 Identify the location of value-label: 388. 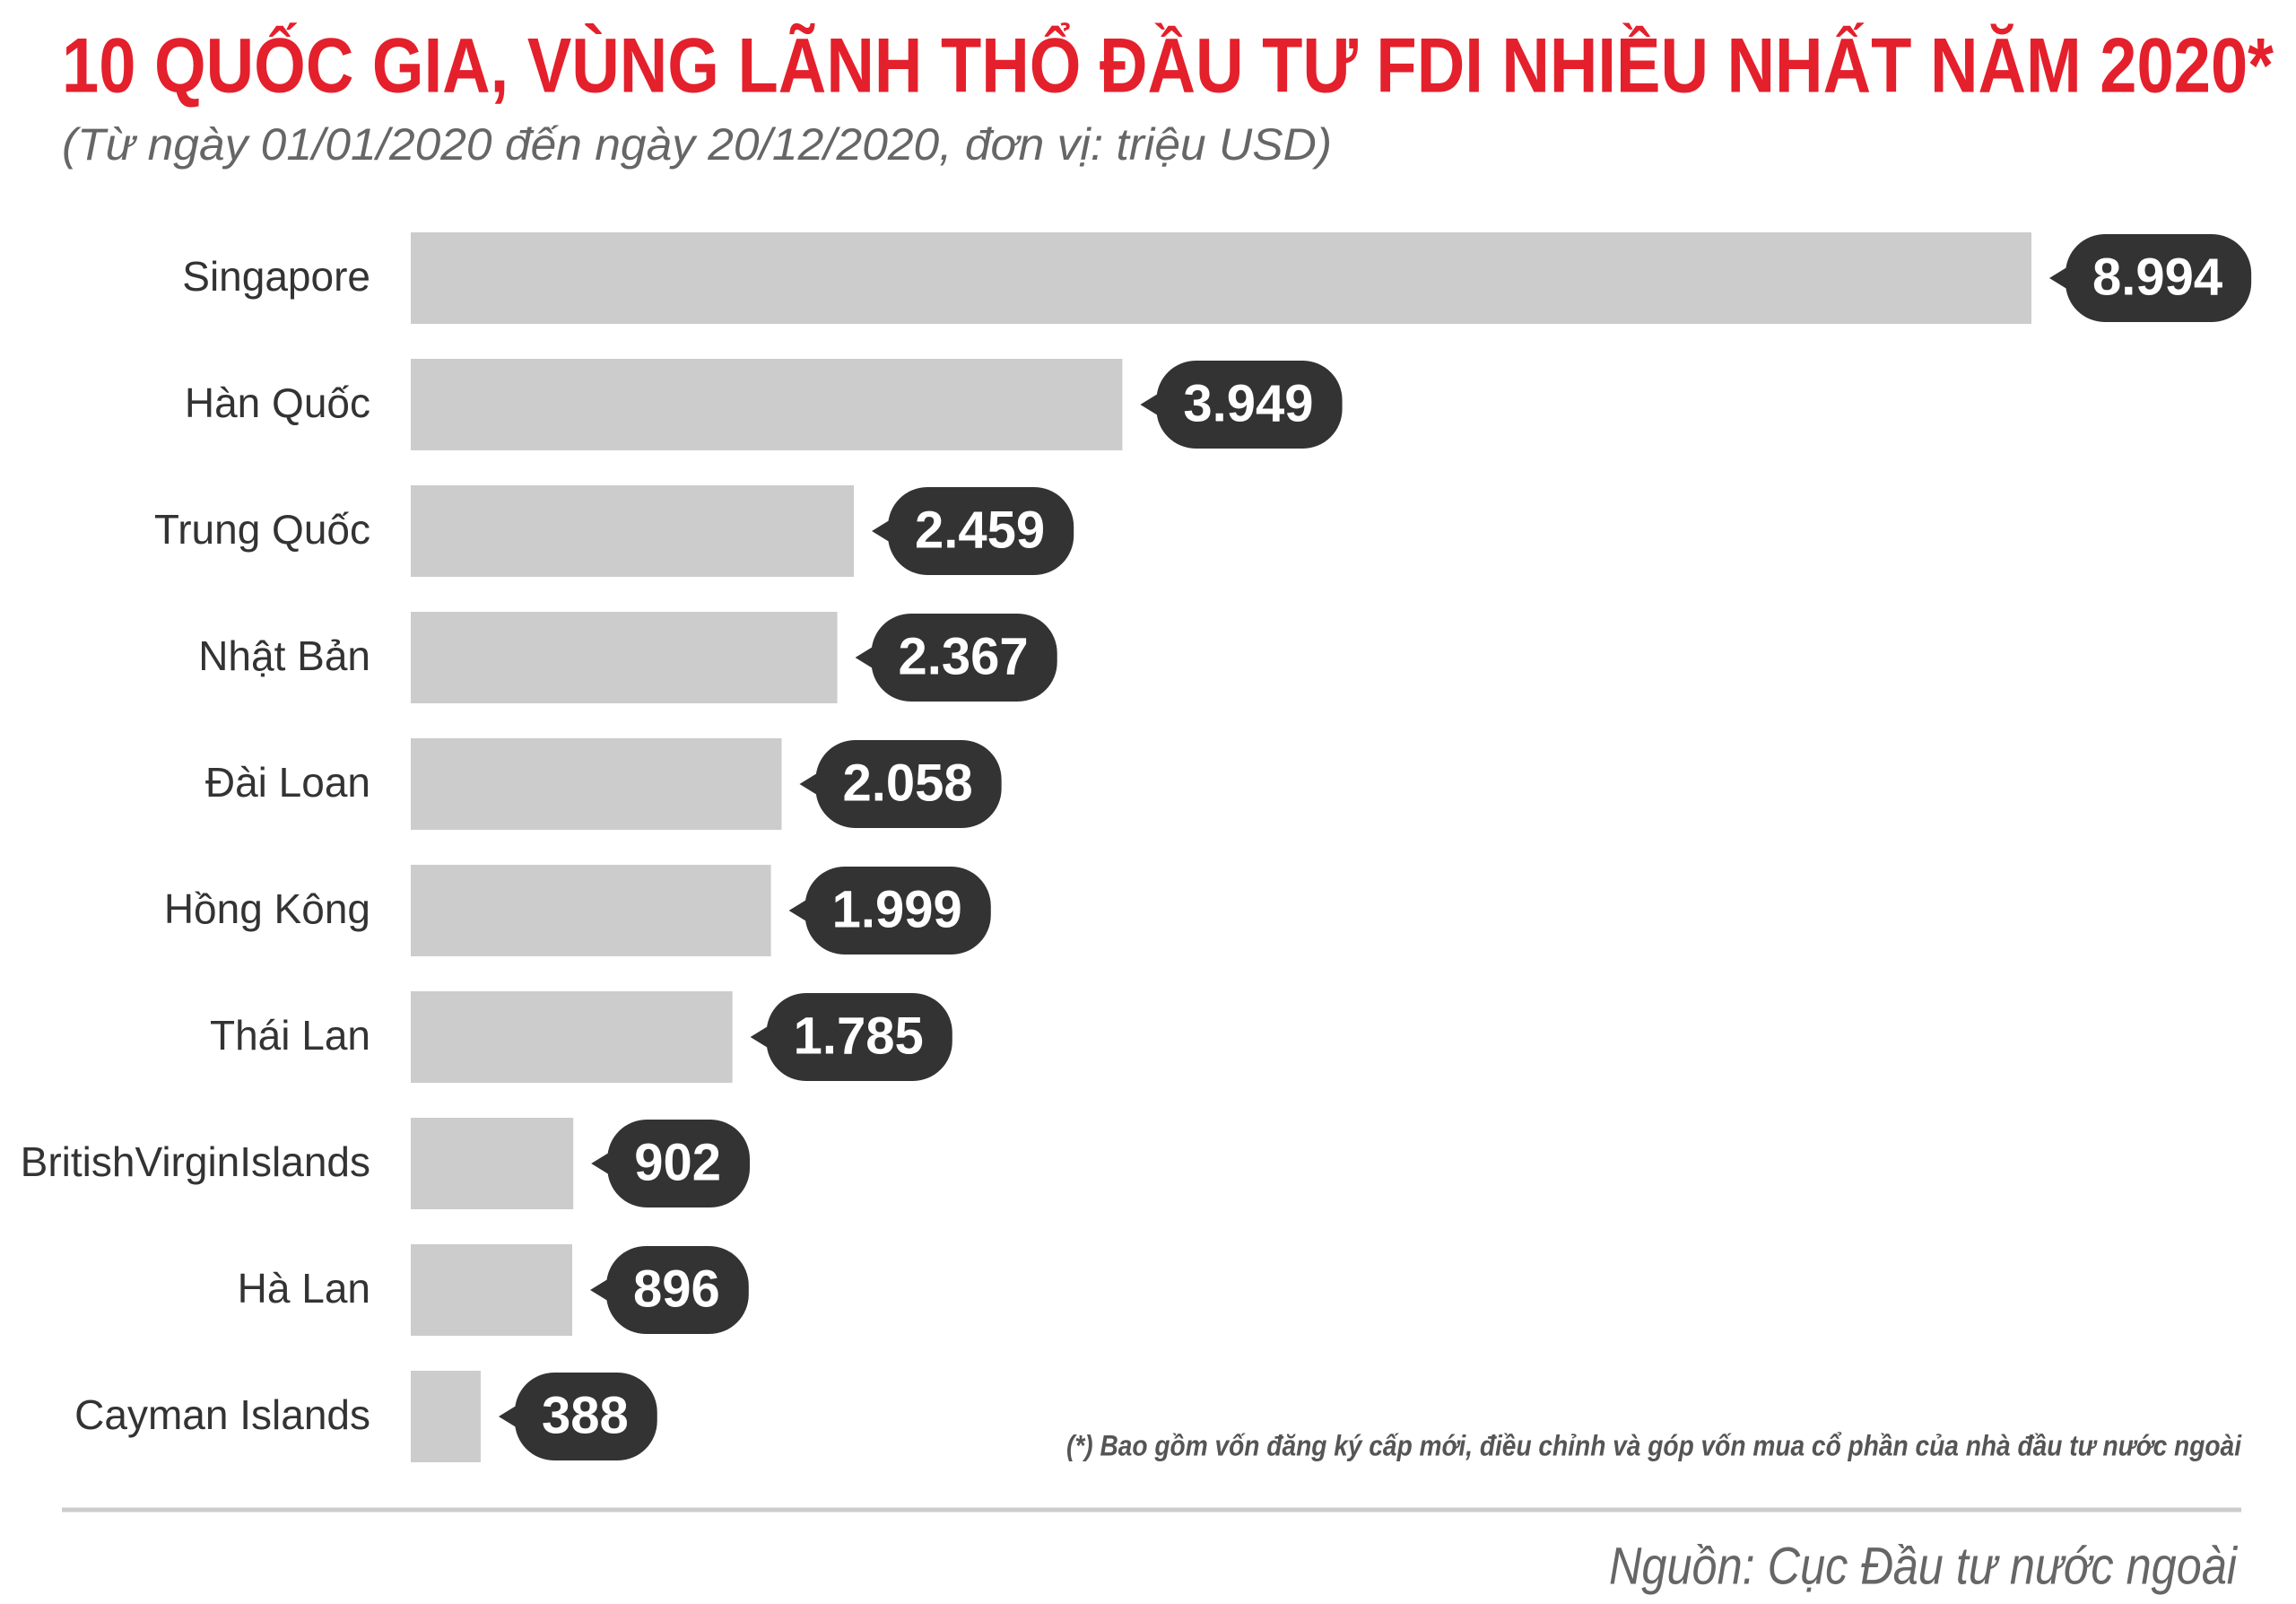
(585, 1415).